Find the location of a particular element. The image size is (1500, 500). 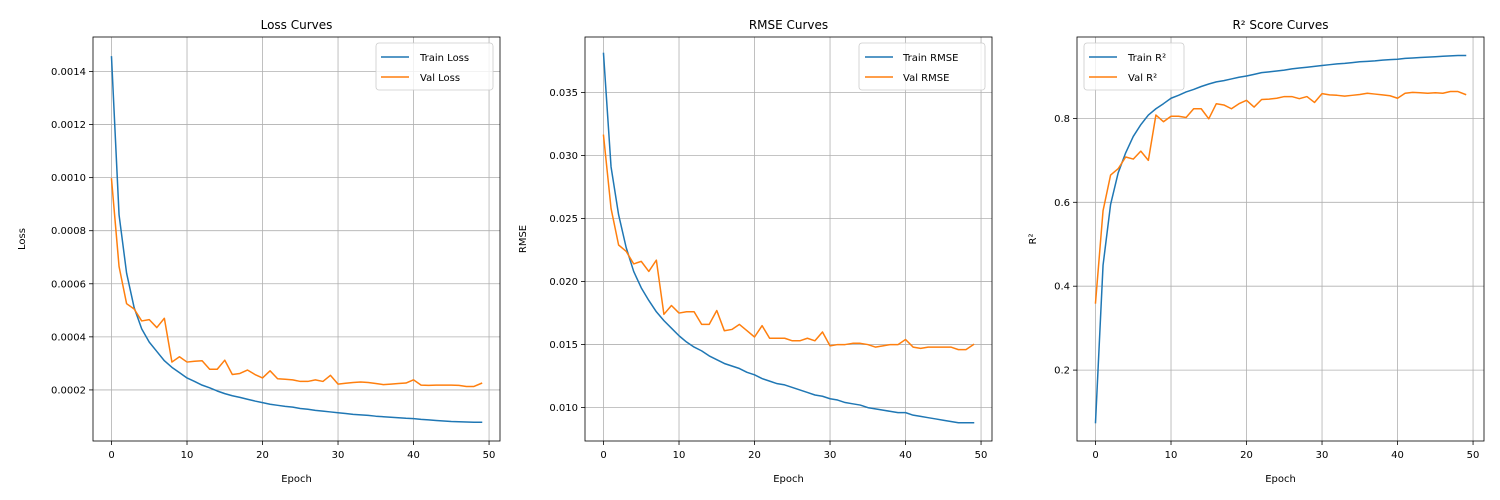

rmse-ylabel: RMSE is located at coordinates (523, 239).